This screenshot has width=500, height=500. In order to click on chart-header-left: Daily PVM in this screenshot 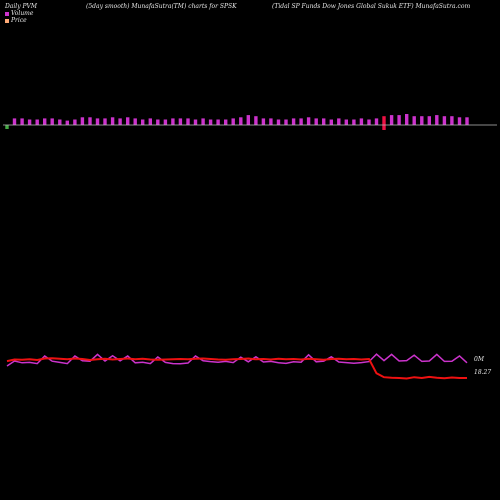, I will do `click(21, 6)`.